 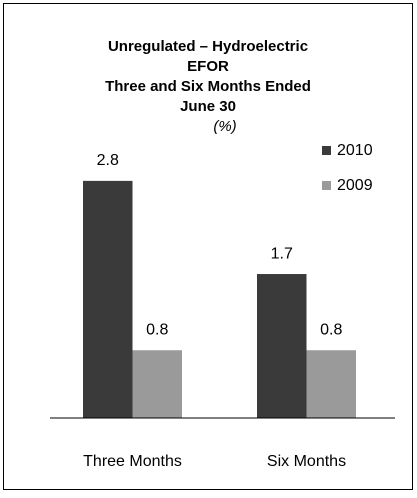 I want to click on chart-title: Unregulated – Hydroelectric, so click(x=208, y=46).